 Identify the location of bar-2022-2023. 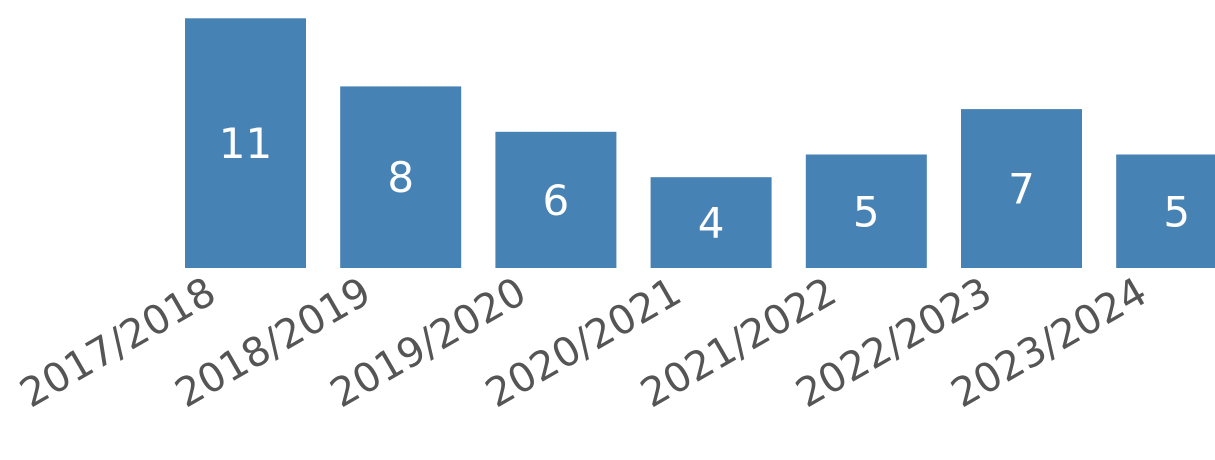
(1021, 188).